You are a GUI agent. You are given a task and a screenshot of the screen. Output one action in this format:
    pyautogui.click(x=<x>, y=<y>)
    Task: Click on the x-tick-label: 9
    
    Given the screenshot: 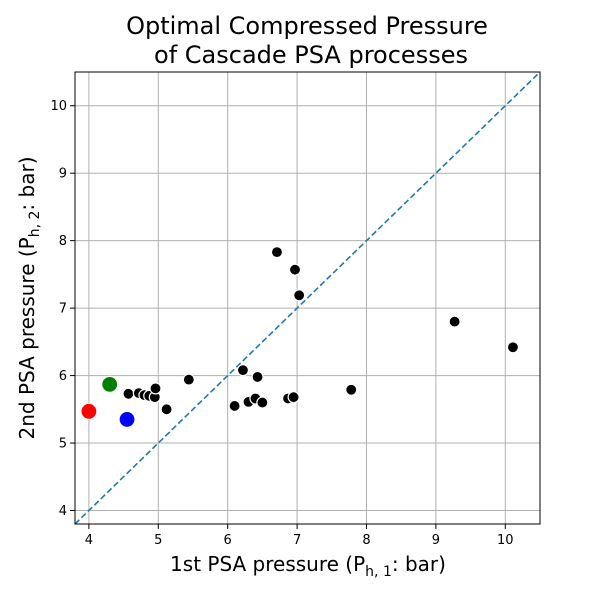 What is the action you would take?
    pyautogui.click(x=436, y=540)
    